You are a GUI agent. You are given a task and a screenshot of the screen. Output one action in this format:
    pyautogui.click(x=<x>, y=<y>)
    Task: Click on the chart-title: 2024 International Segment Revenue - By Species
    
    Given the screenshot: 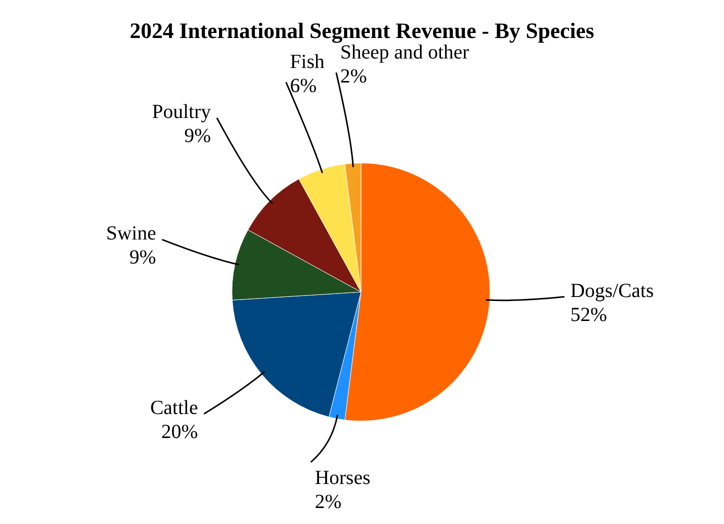 What is the action you would take?
    pyautogui.click(x=362, y=30)
    